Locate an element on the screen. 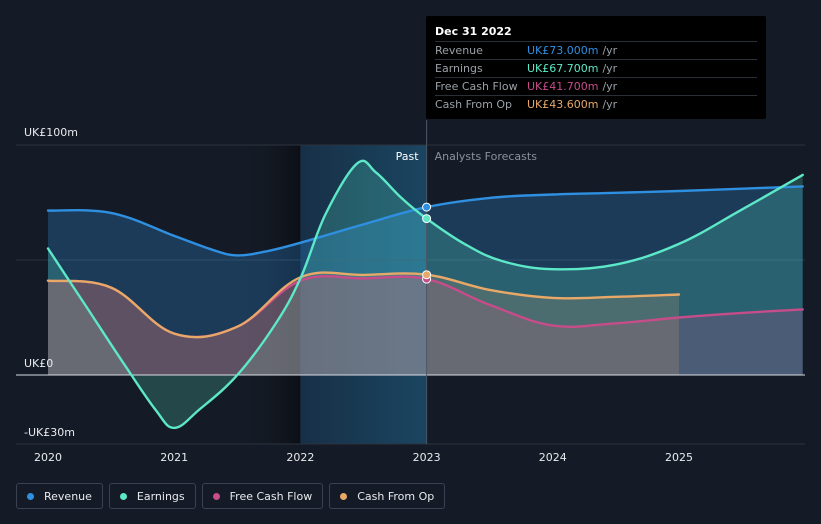  legend-label: Revenue is located at coordinates (68, 496).